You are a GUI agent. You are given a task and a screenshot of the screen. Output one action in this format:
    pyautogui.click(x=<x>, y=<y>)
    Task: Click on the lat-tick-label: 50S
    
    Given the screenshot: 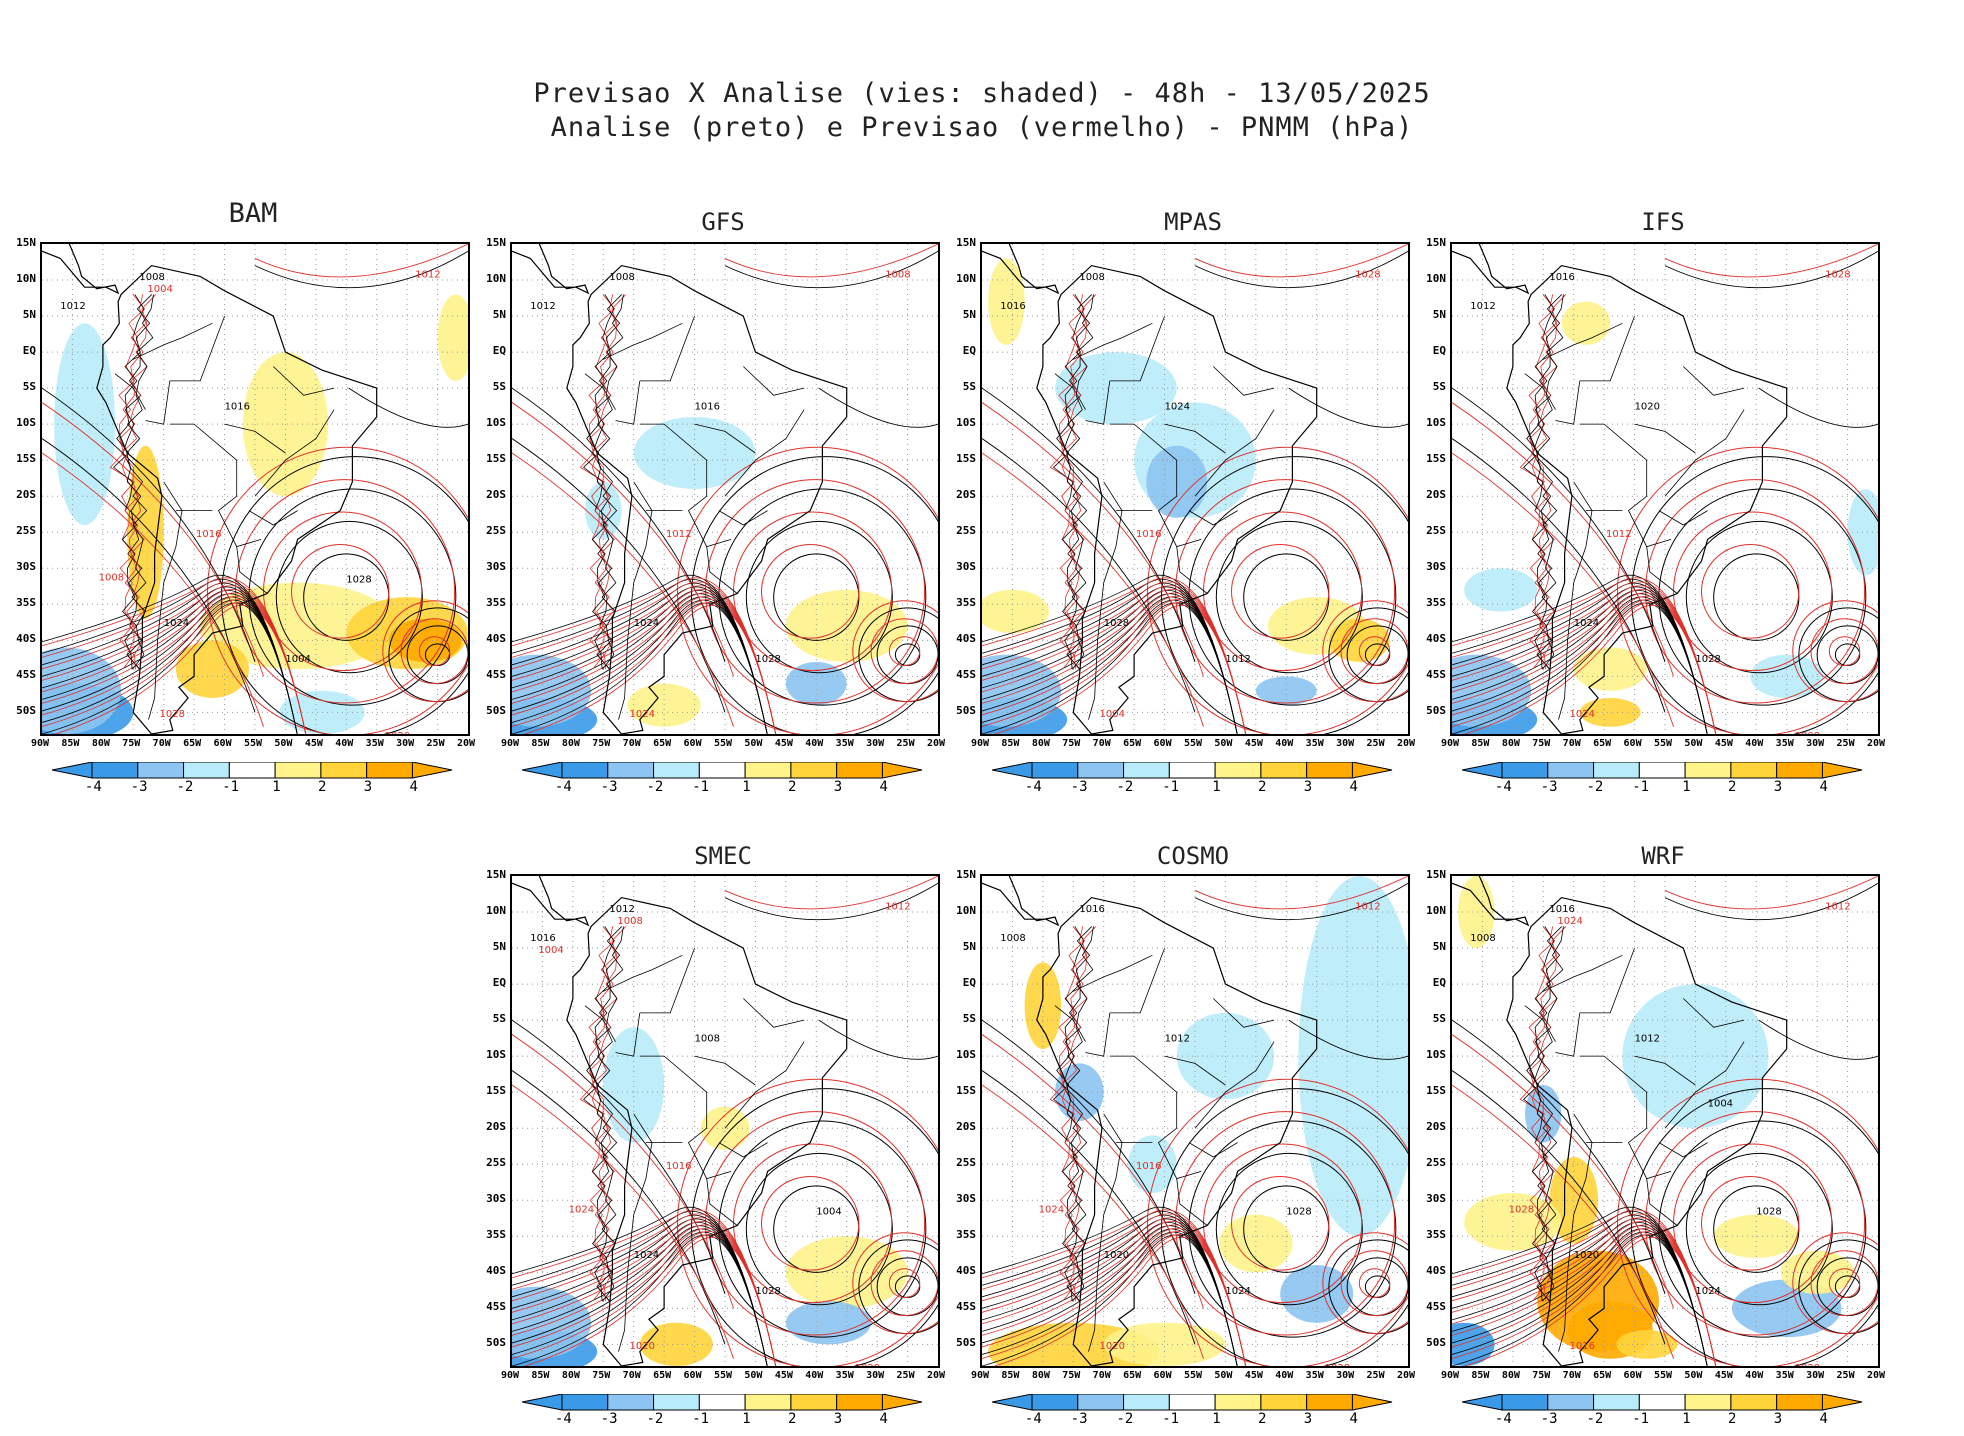 What is the action you would take?
    pyautogui.click(x=966, y=711)
    